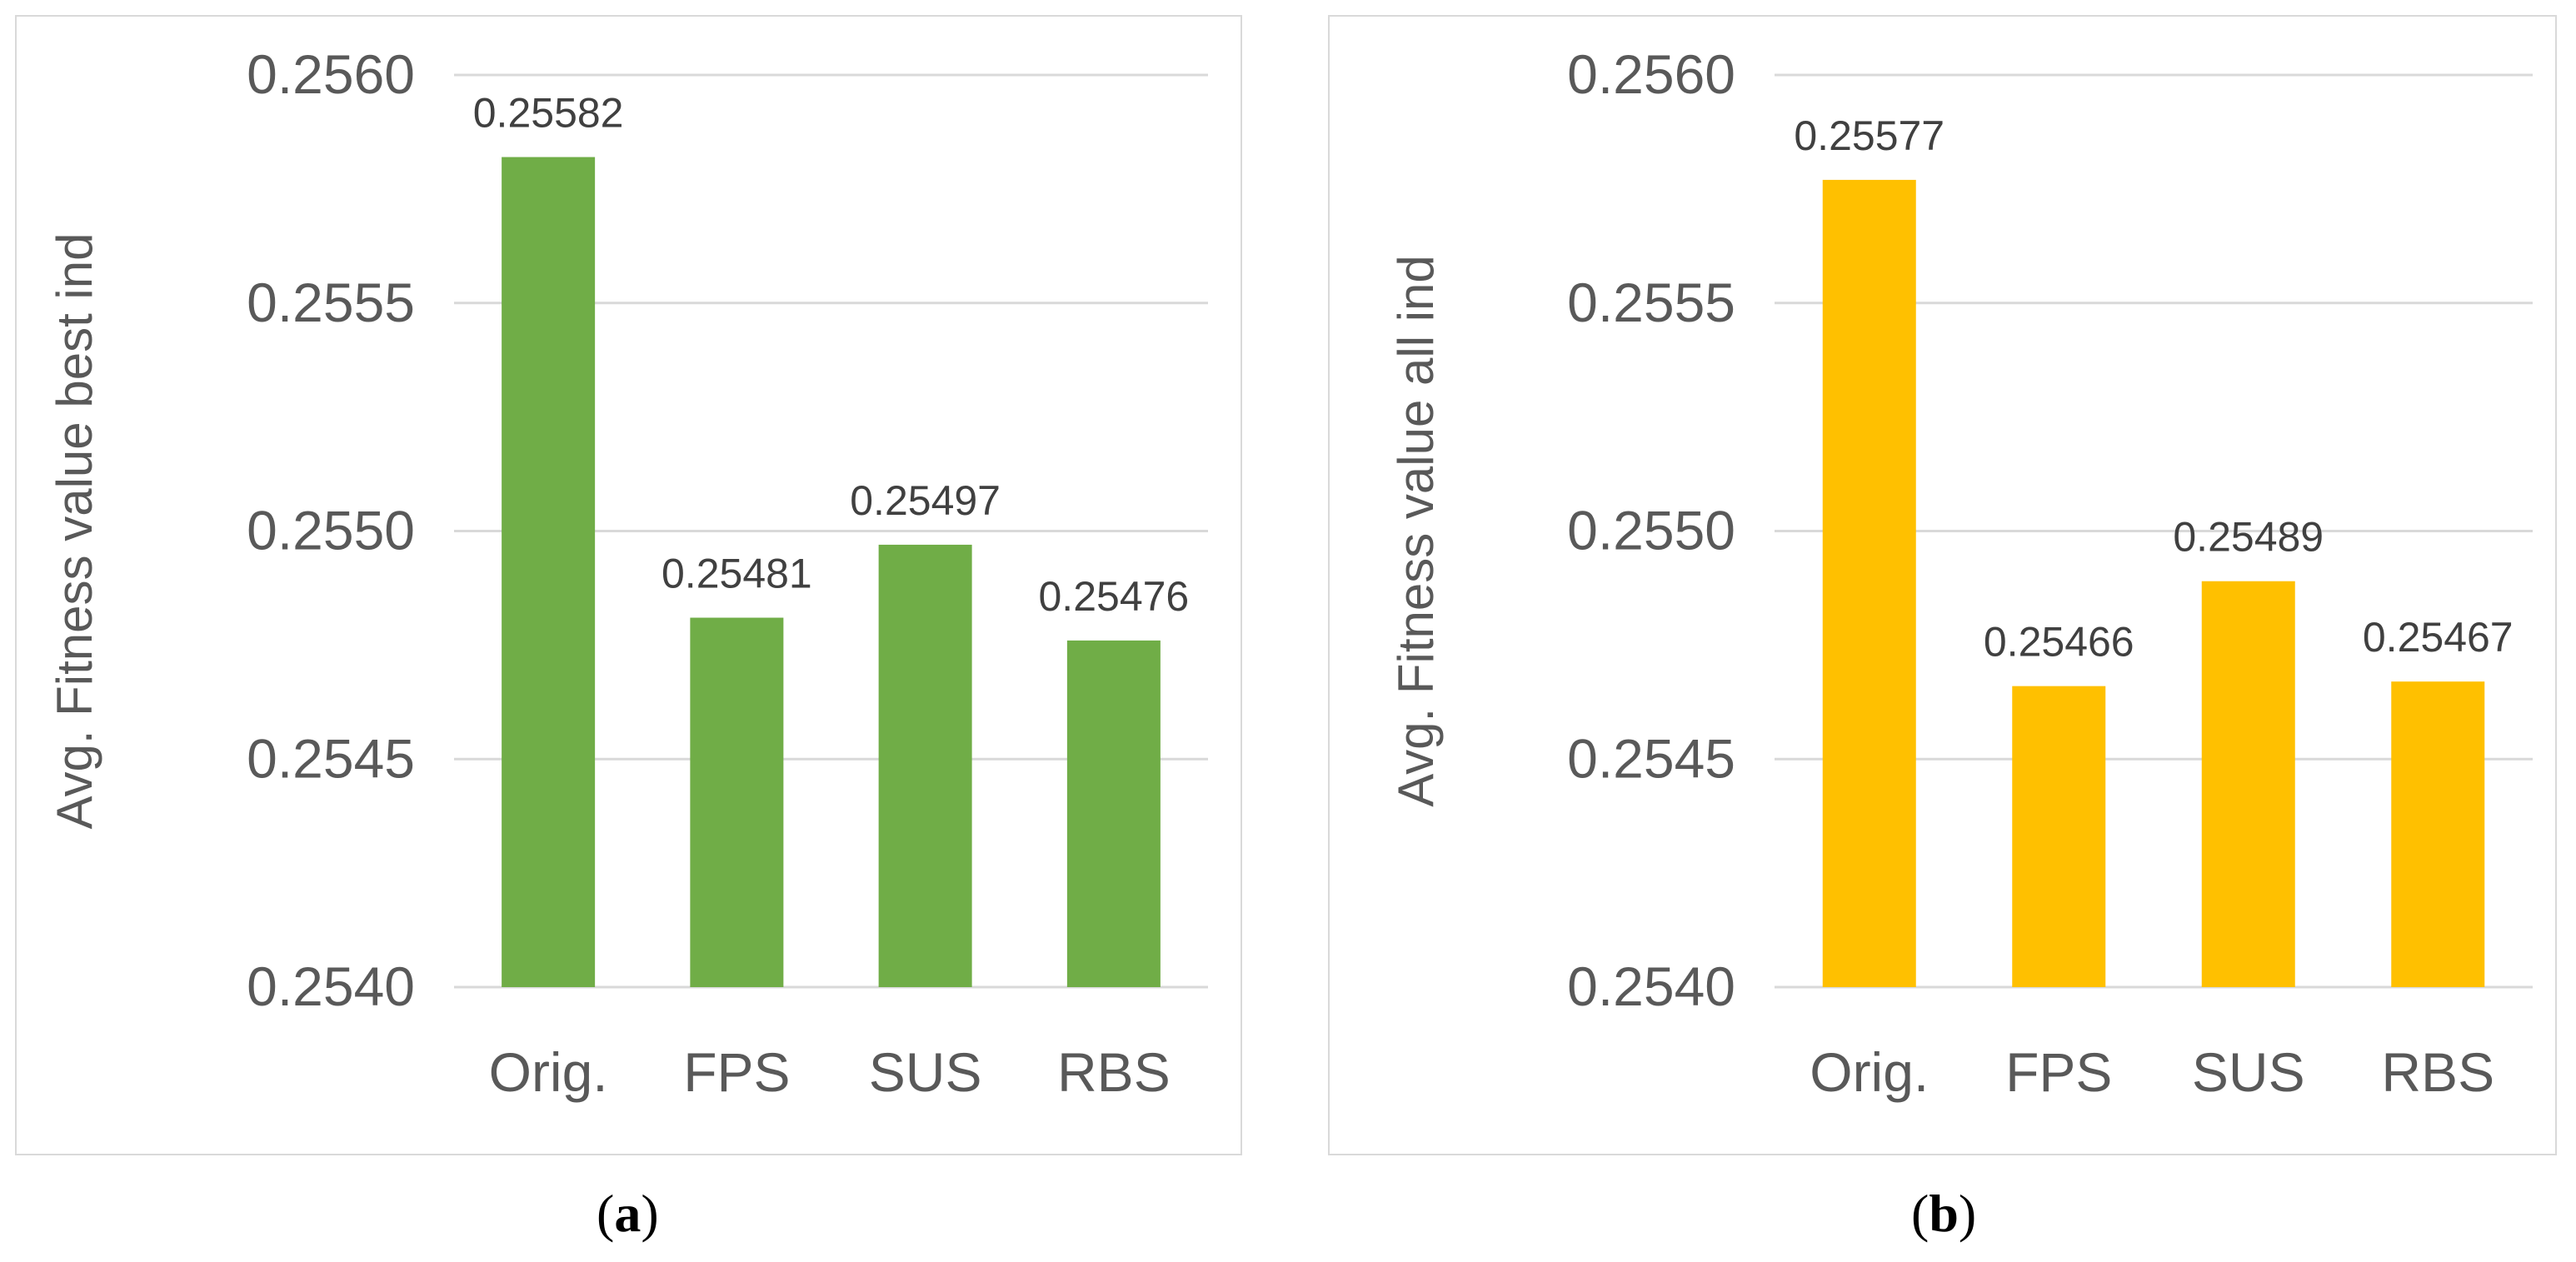  What do you see at coordinates (737, 802) in the screenshot?
I see `charta-bar-fps` at bounding box center [737, 802].